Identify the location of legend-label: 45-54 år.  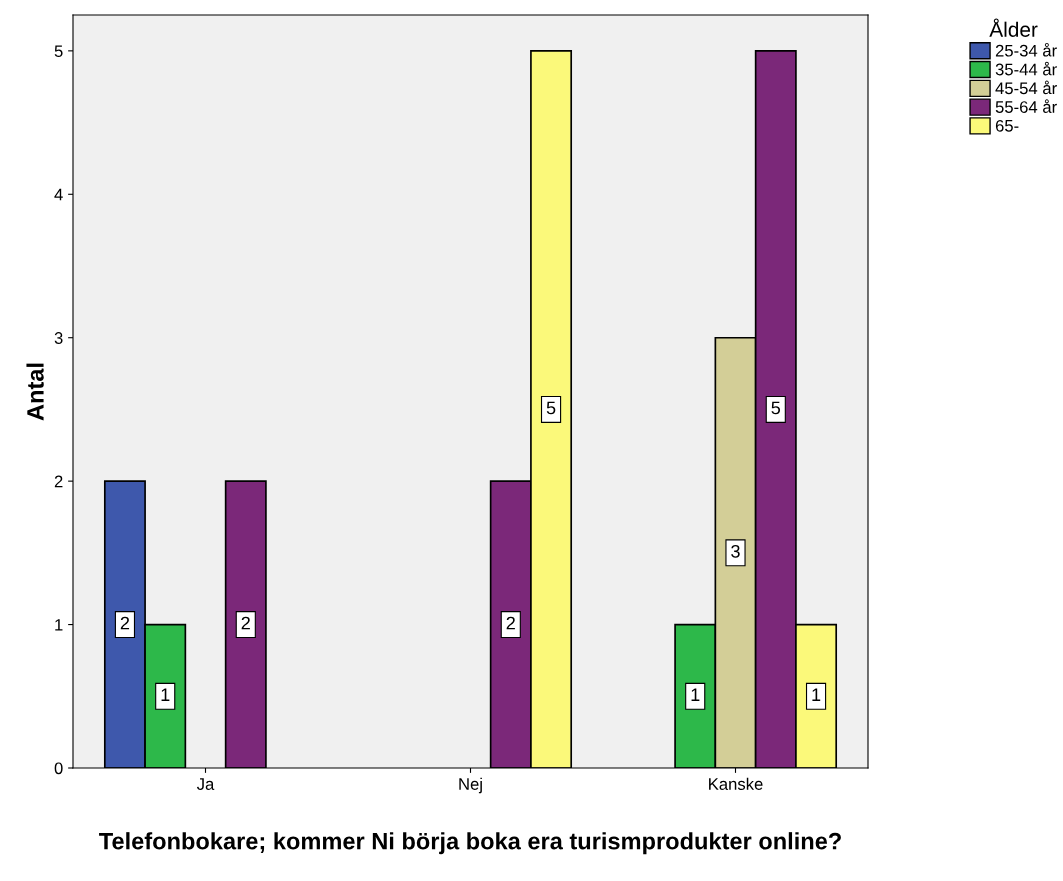
(1026, 87).